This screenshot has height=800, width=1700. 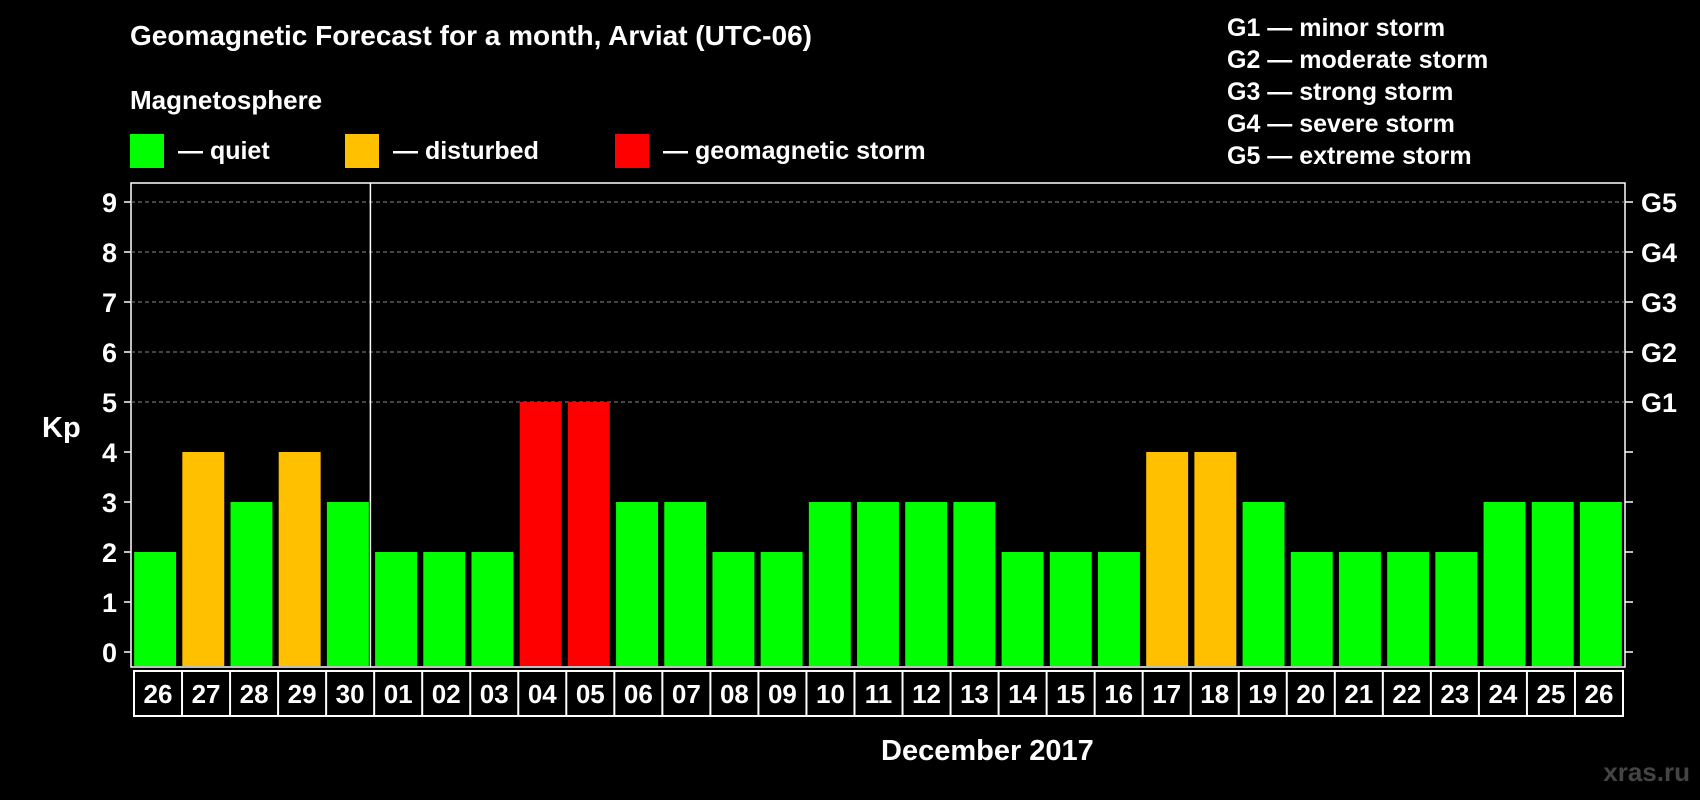 I want to click on right-axis-label-g2: G2, so click(x=1659, y=353).